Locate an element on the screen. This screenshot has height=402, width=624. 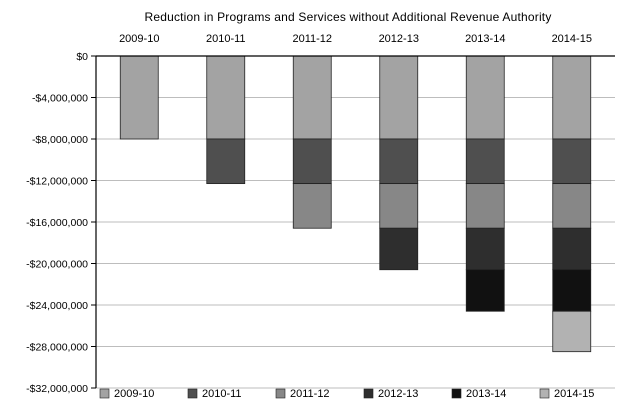
y-tick-label: -$16,000,000 is located at coordinates (57, 223).